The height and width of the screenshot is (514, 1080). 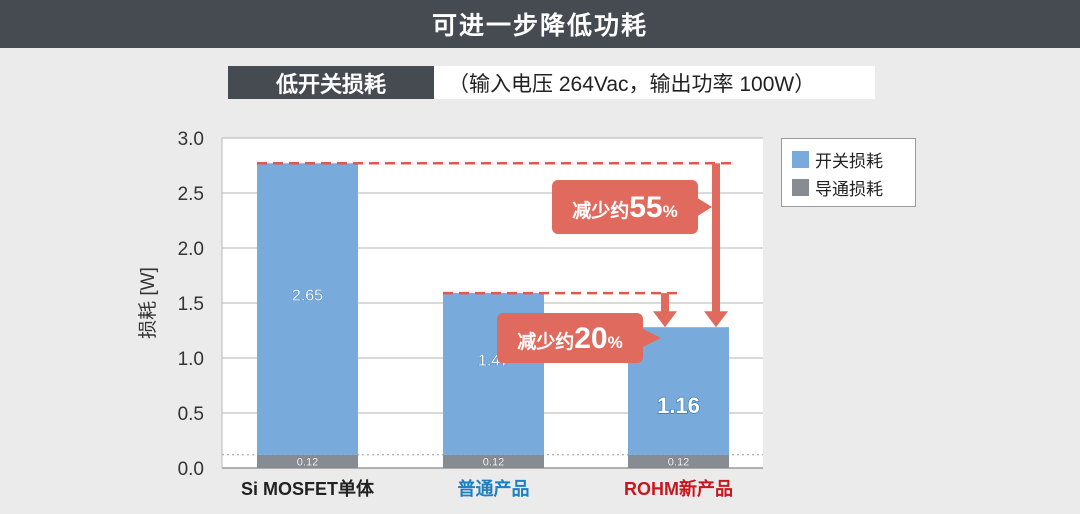 What do you see at coordinates (191, 469) in the screenshot?
I see `y-tick-label: 0.0` at bounding box center [191, 469].